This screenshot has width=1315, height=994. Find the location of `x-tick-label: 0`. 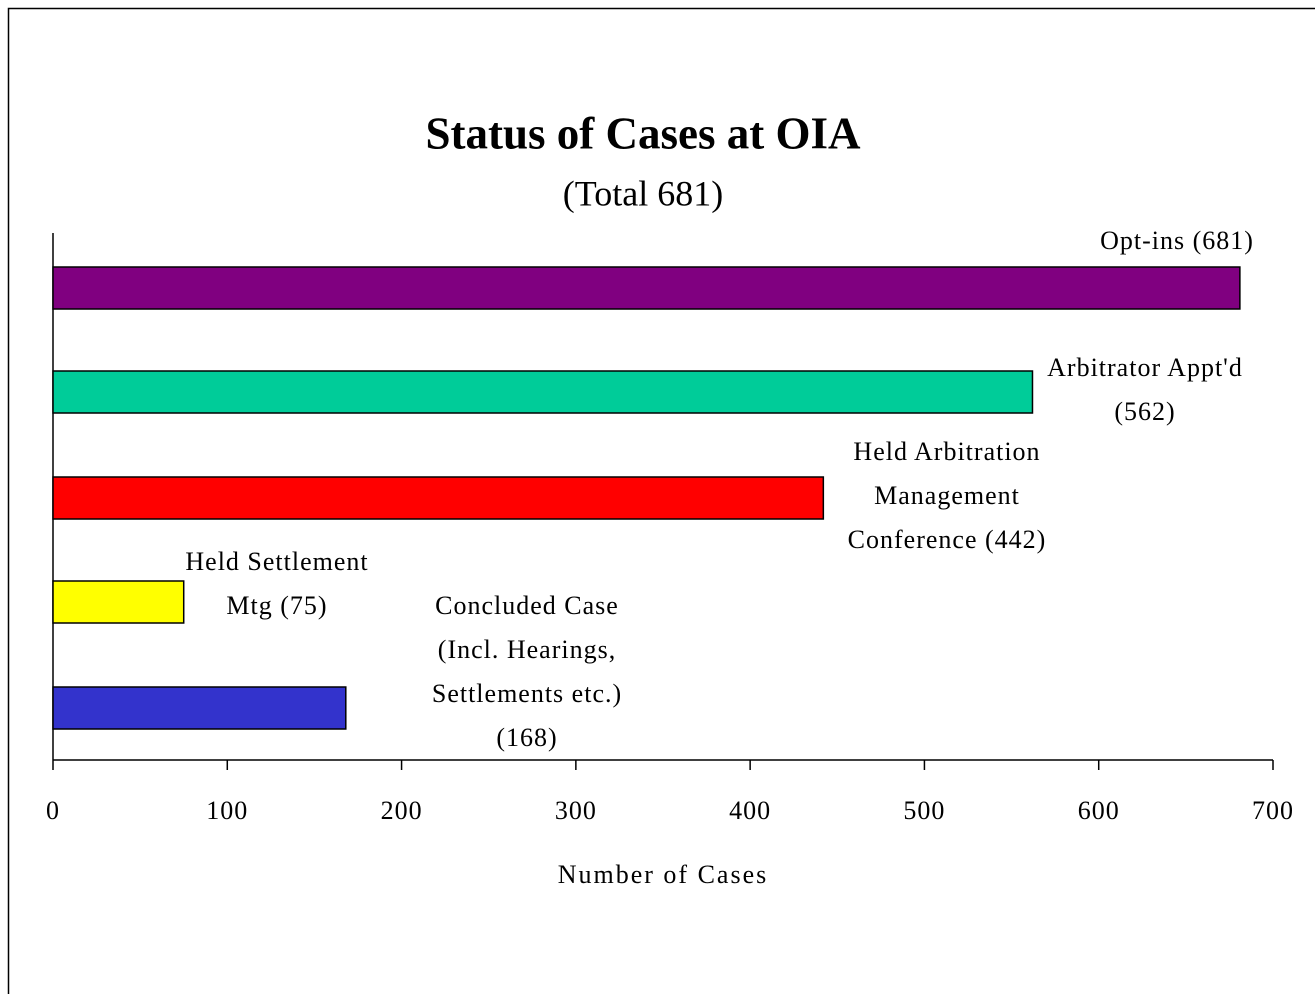

x-tick-label: 0 is located at coordinates (53, 810).